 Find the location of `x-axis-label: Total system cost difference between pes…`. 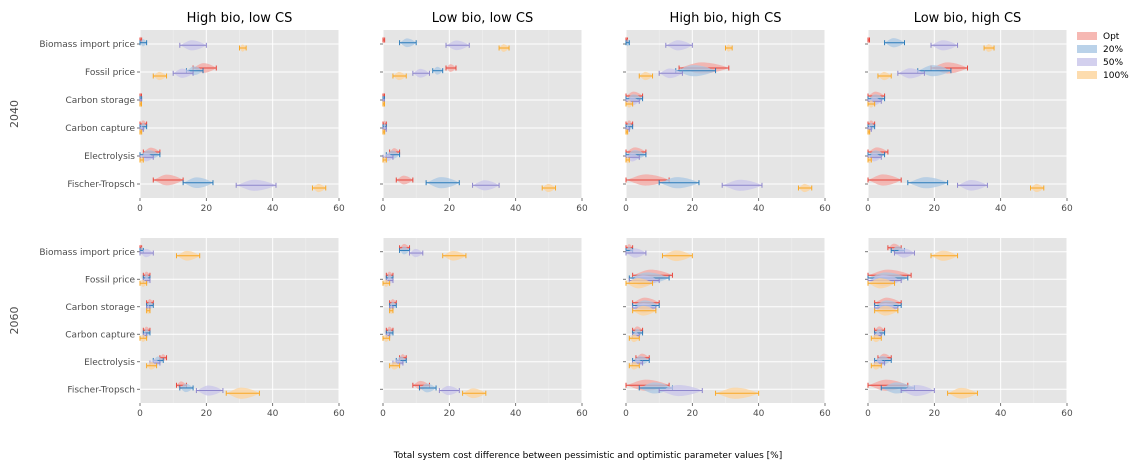

x-axis-label: Total system cost difference between pes… is located at coordinates (587, 456).